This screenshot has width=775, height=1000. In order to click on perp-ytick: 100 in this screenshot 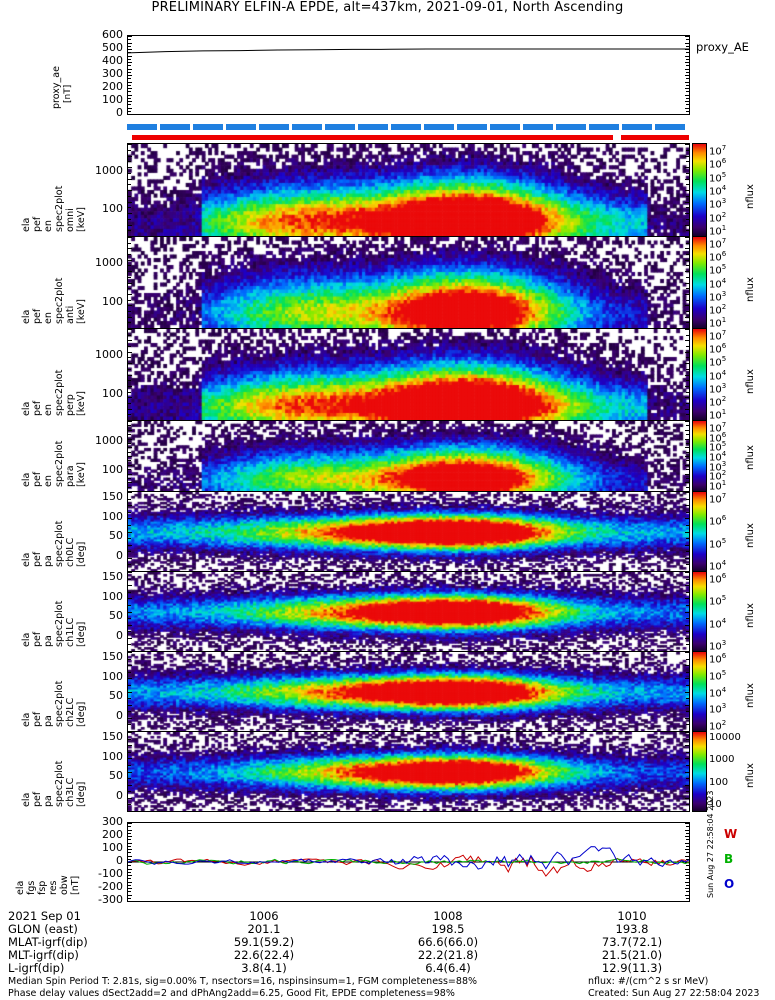, I will do `click(112, 393)`.